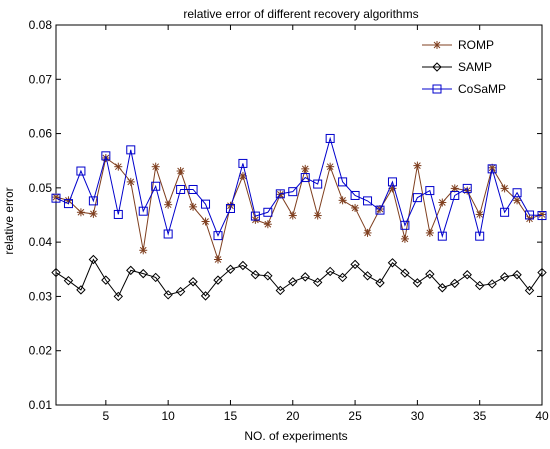  I want to click on x-tick-label: 20, so click(293, 416).